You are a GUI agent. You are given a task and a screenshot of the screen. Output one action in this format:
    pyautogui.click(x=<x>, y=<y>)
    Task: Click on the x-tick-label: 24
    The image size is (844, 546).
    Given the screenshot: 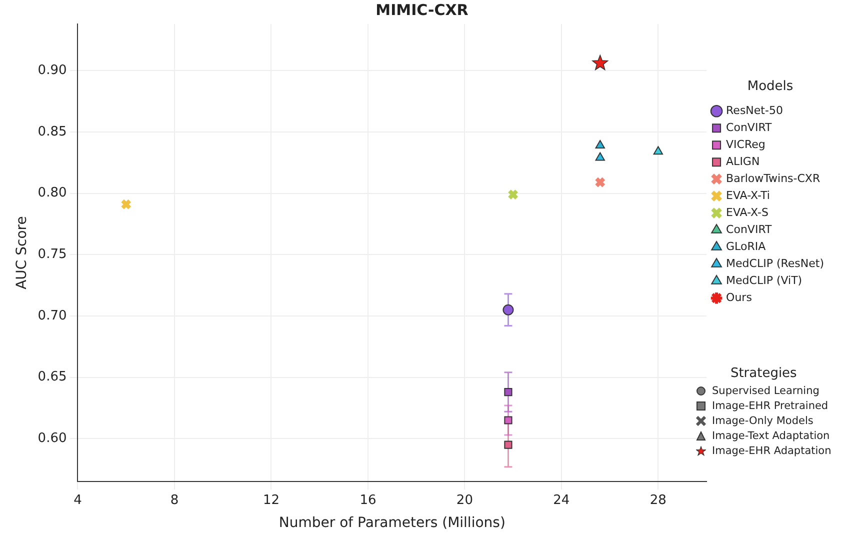 What is the action you would take?
    pyautogui.click(x=561, y=500)
    